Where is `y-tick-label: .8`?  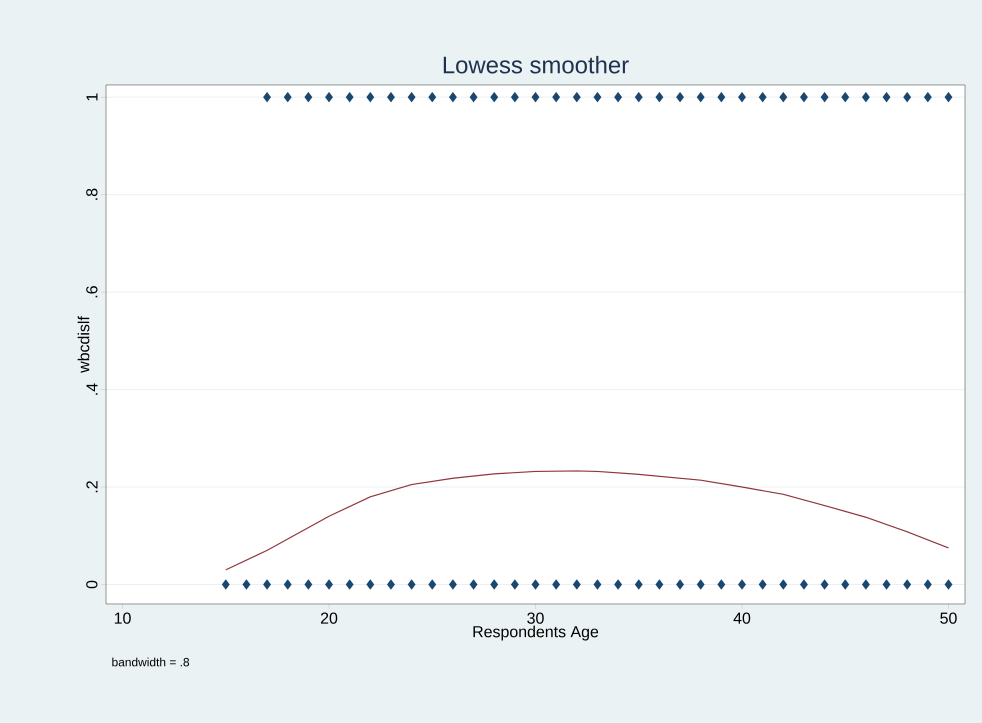 y-tick-label: .8 is located at coordinates (92, 194).